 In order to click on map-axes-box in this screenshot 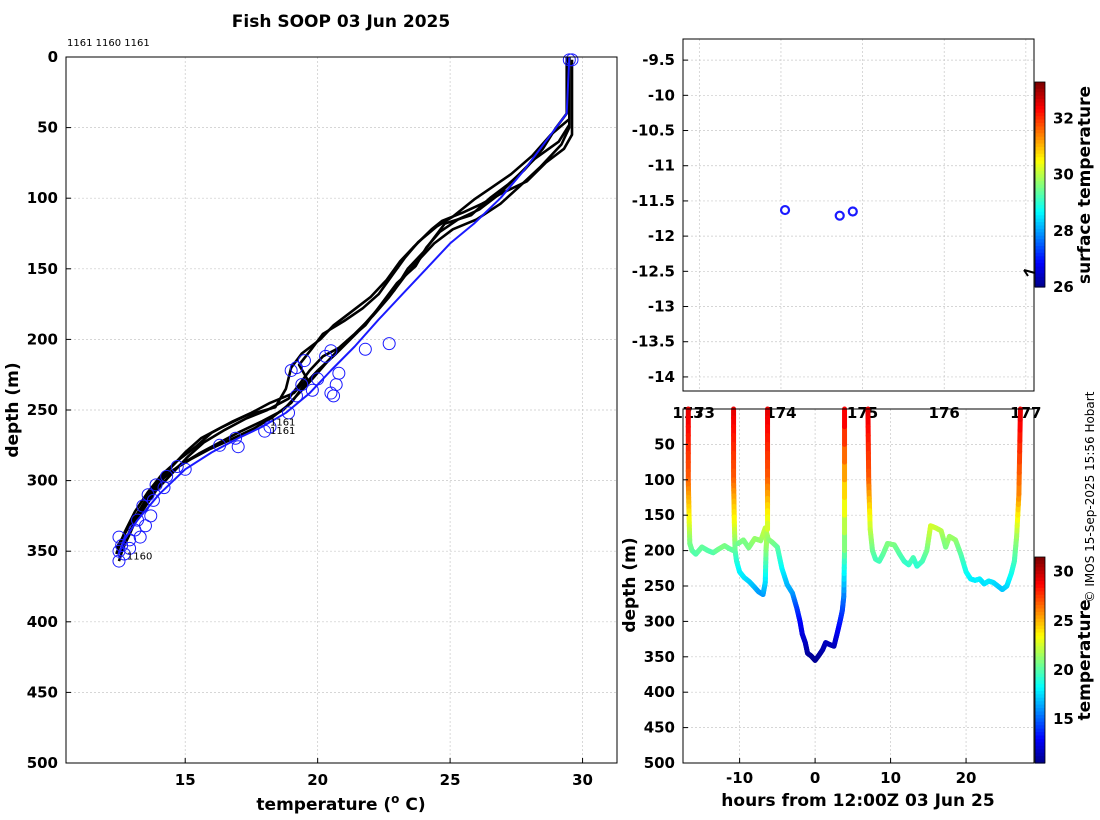, I will do `click(858, 215)`.